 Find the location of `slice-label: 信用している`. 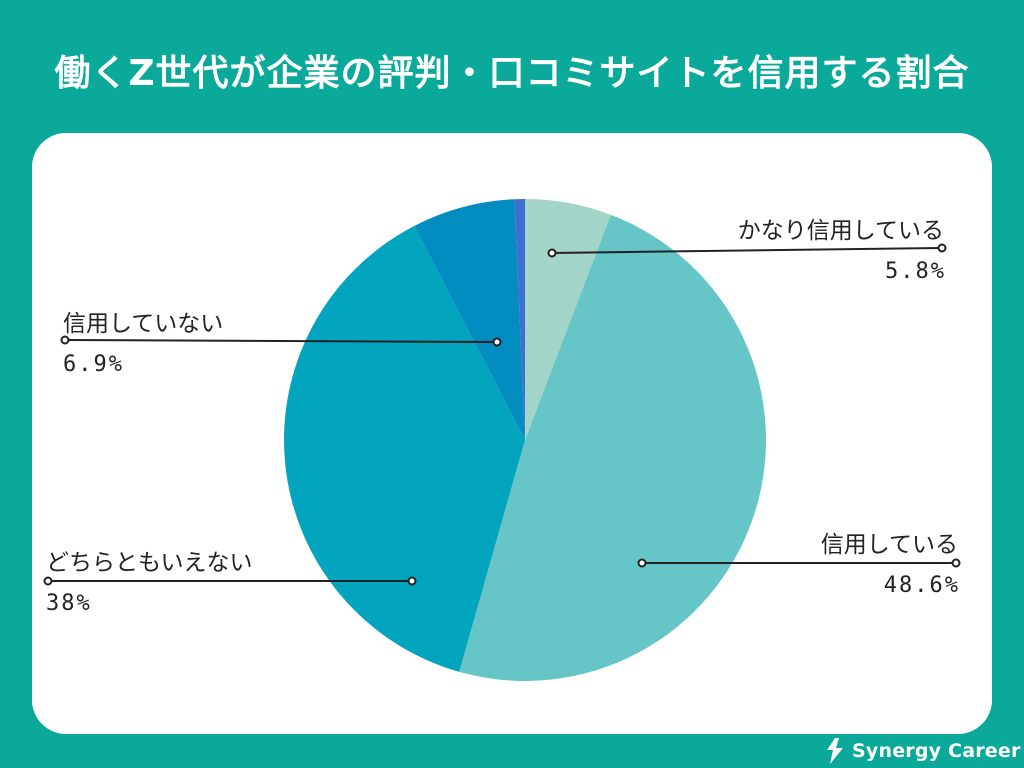

slice-label: 信用している is located at coordinates (889, 545).